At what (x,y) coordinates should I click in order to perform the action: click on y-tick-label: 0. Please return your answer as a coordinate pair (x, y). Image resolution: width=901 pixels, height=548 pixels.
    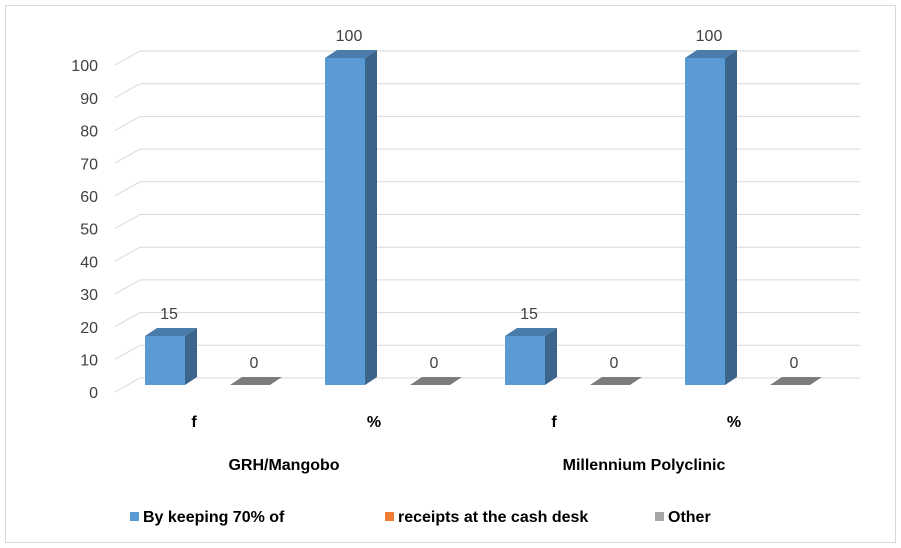
    Looking at the image, I should click on (93, 393).